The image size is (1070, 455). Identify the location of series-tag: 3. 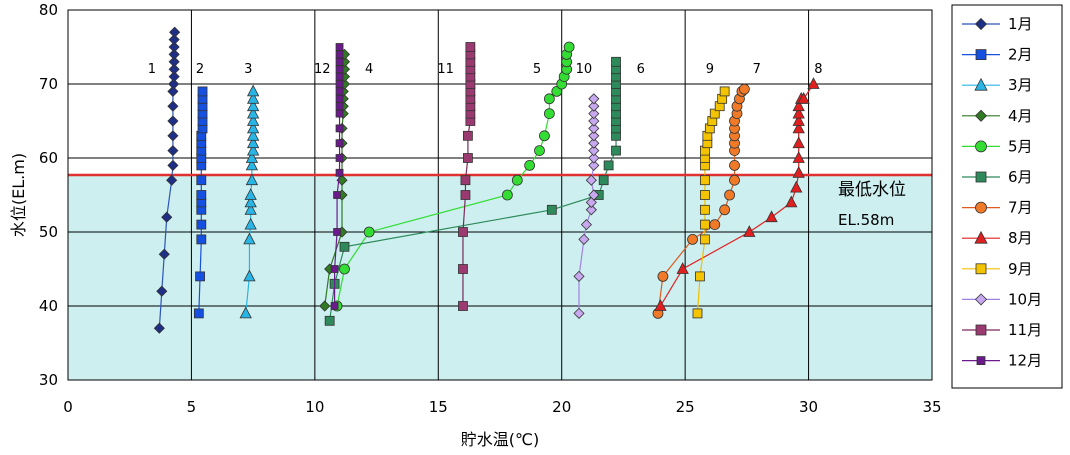
(248, 69).